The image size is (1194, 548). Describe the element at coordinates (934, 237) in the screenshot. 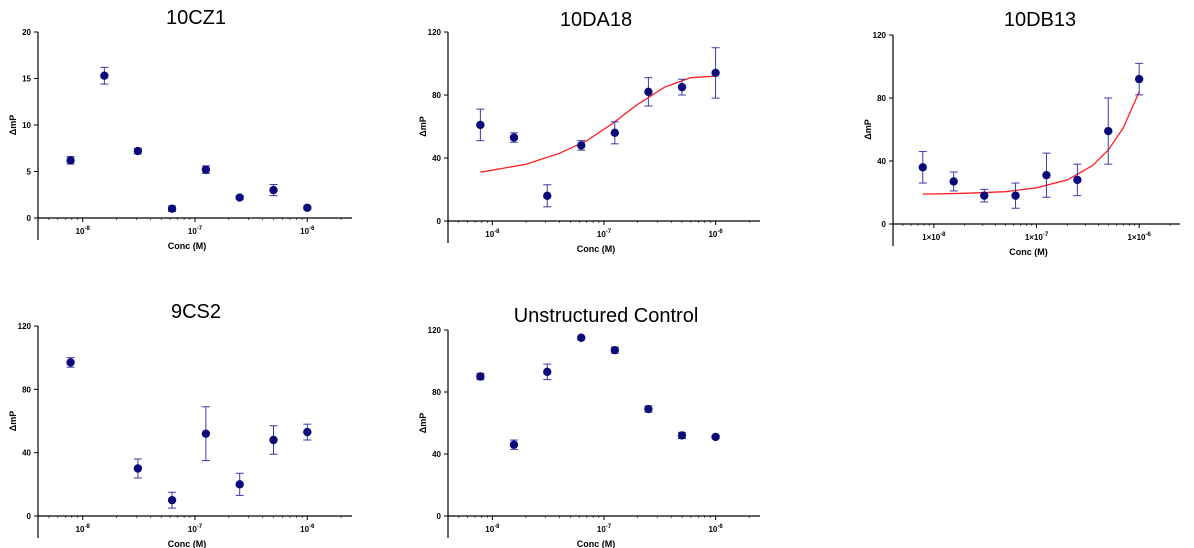

I see `x-tick-label: 1×10⁻⁸` at that location.